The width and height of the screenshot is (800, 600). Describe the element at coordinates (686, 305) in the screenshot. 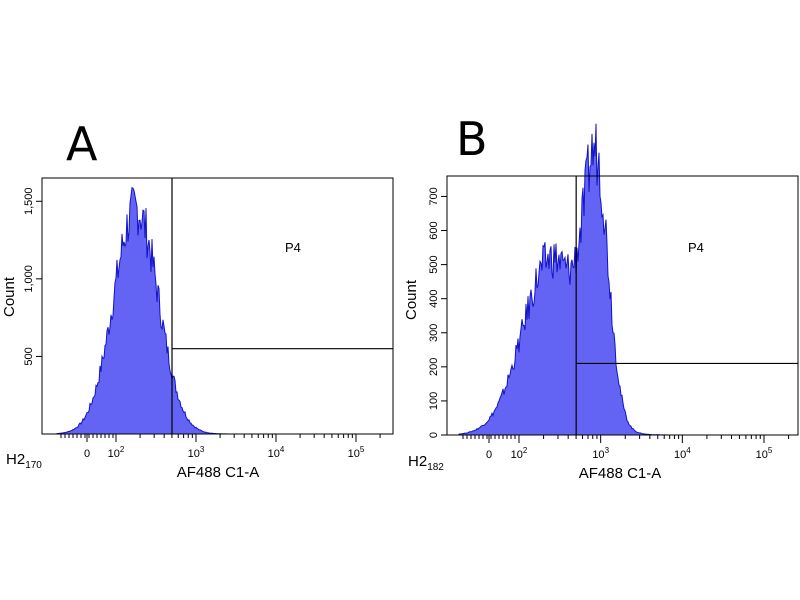

I see `gate-p4-b` at that location.